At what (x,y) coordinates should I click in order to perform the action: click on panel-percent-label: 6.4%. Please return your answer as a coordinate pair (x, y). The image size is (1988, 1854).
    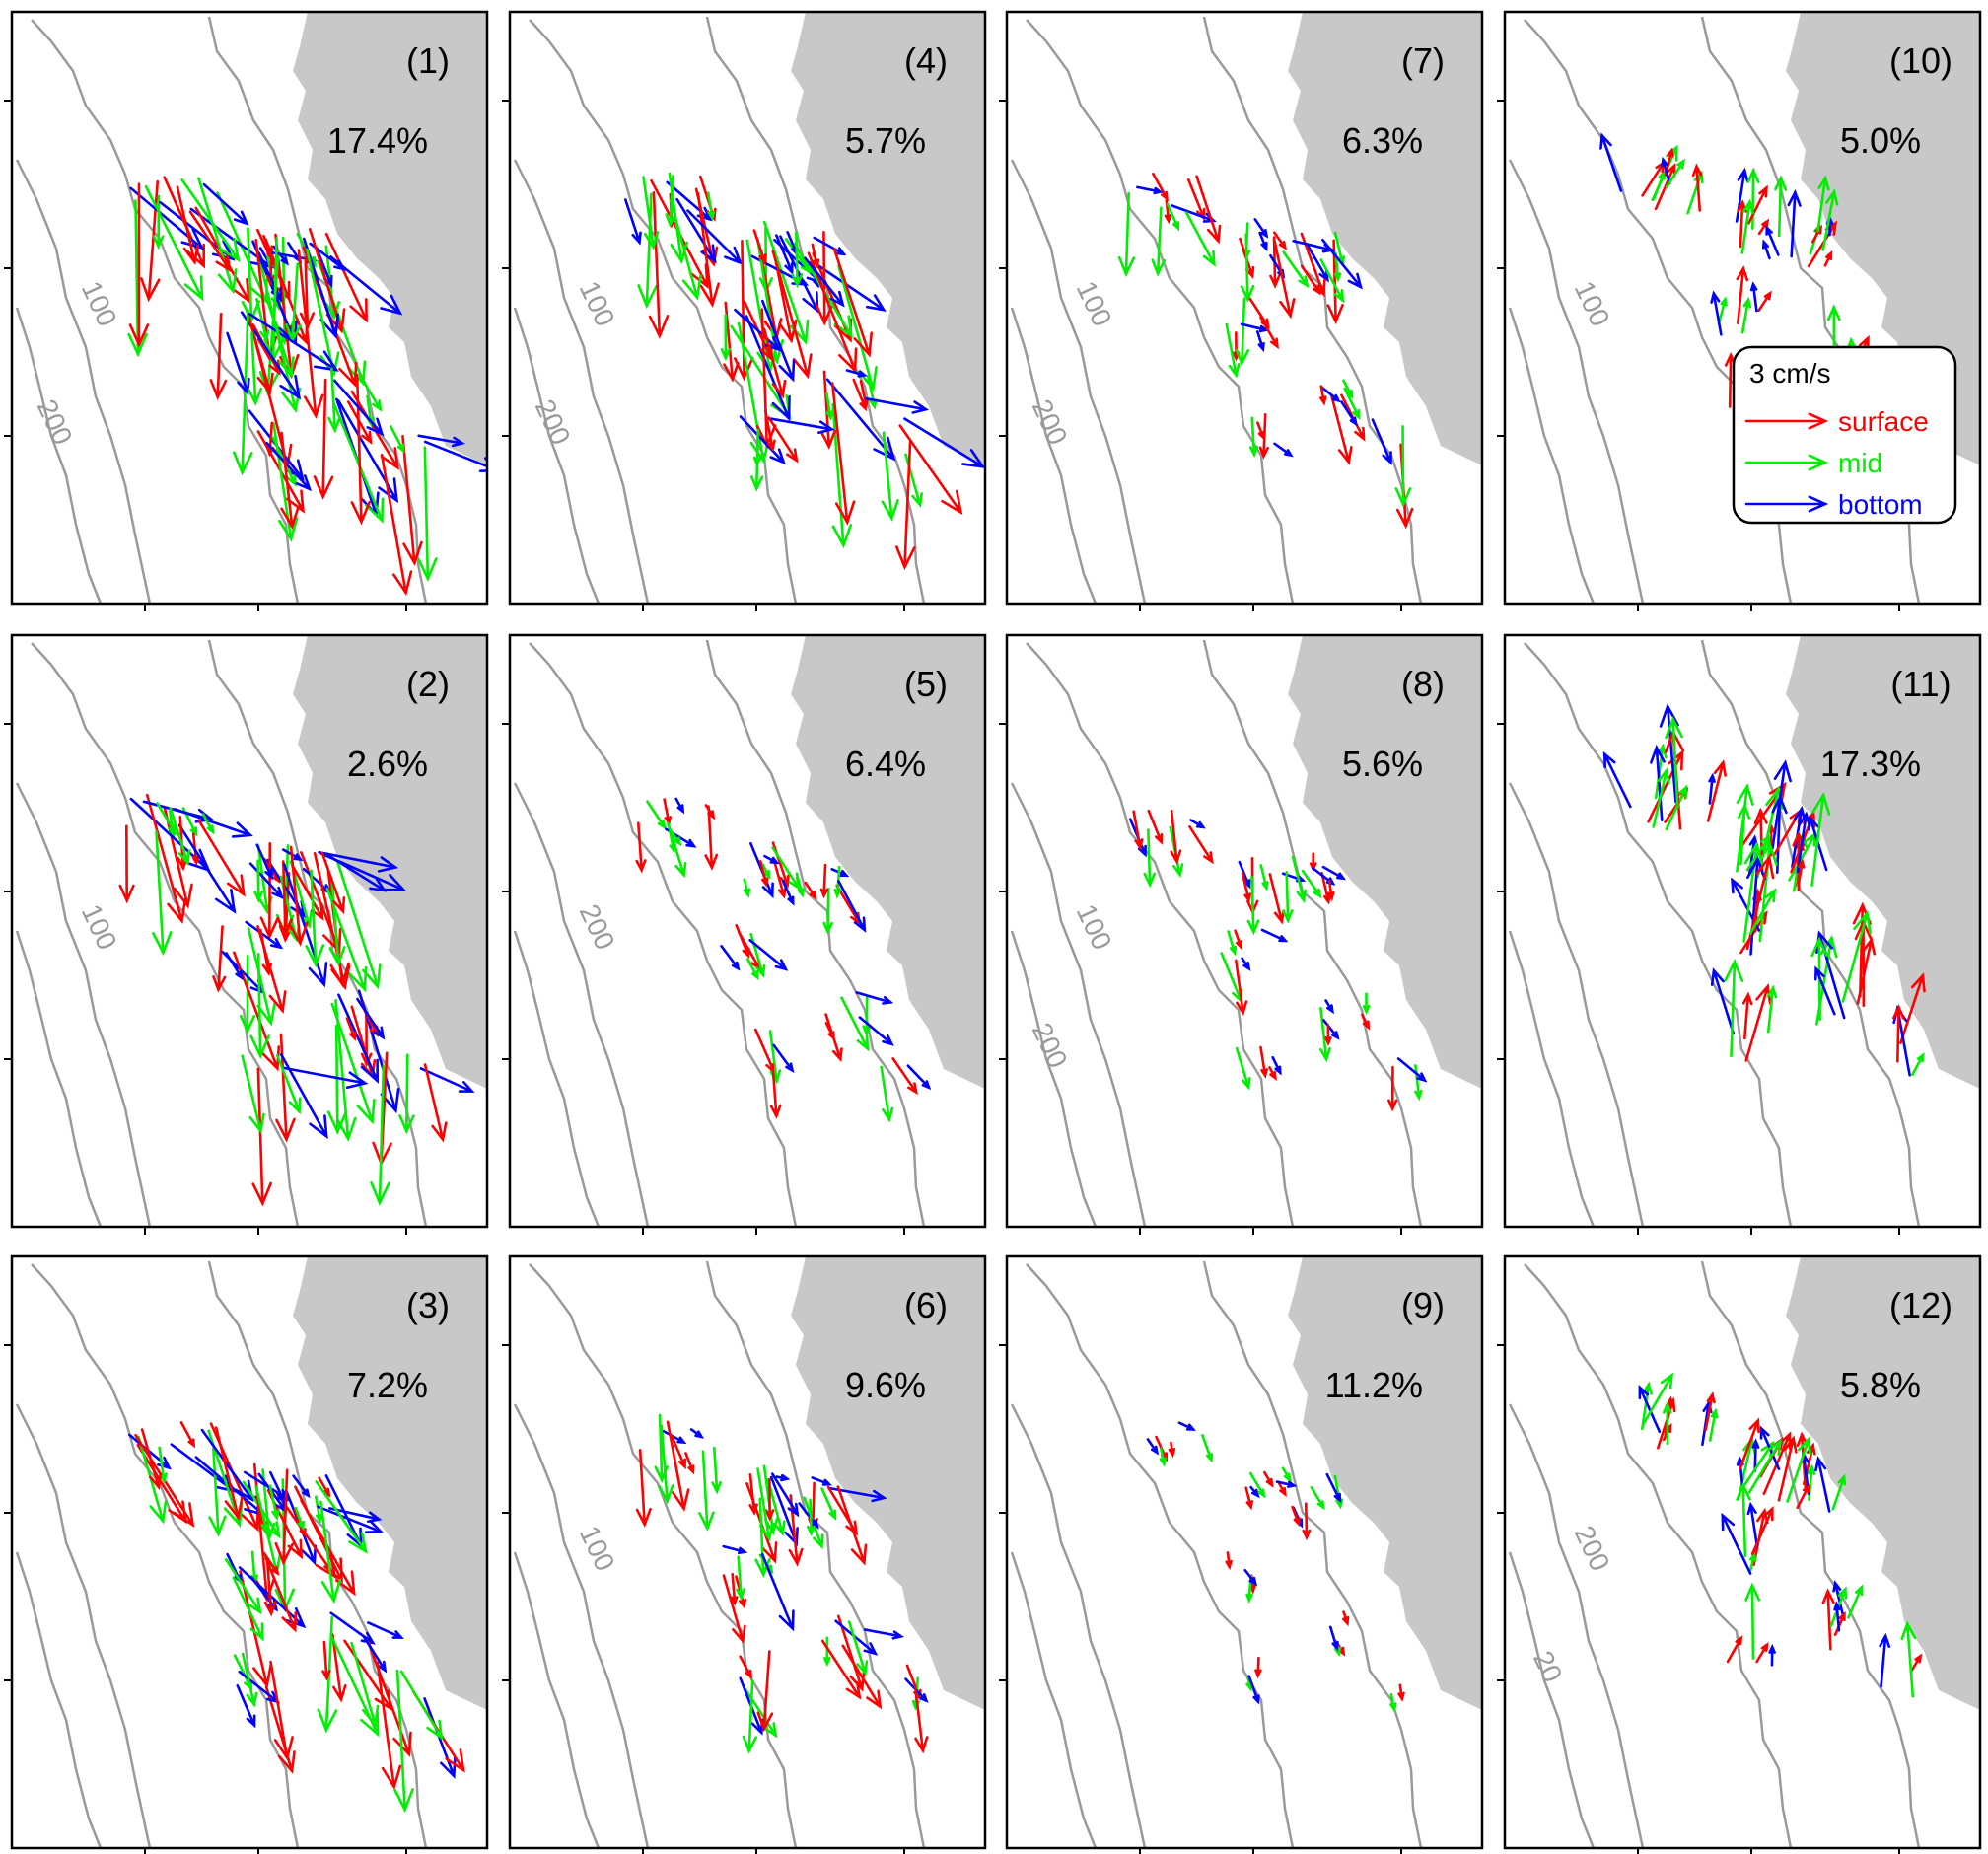
    Looking at the image, I should click on (886, 764).